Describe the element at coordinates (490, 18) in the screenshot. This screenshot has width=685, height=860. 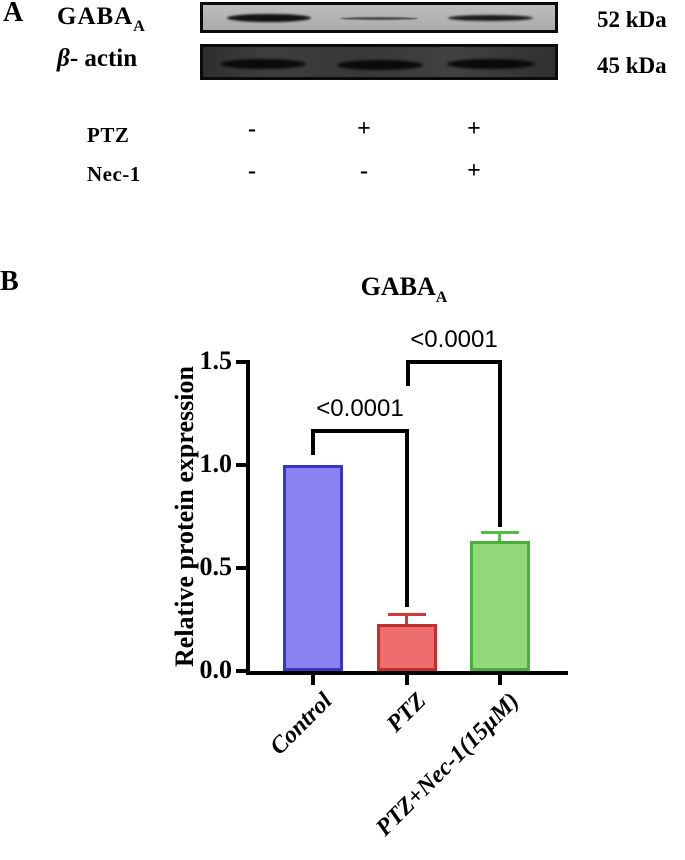
I see `gaba-band-lane3` at that location.